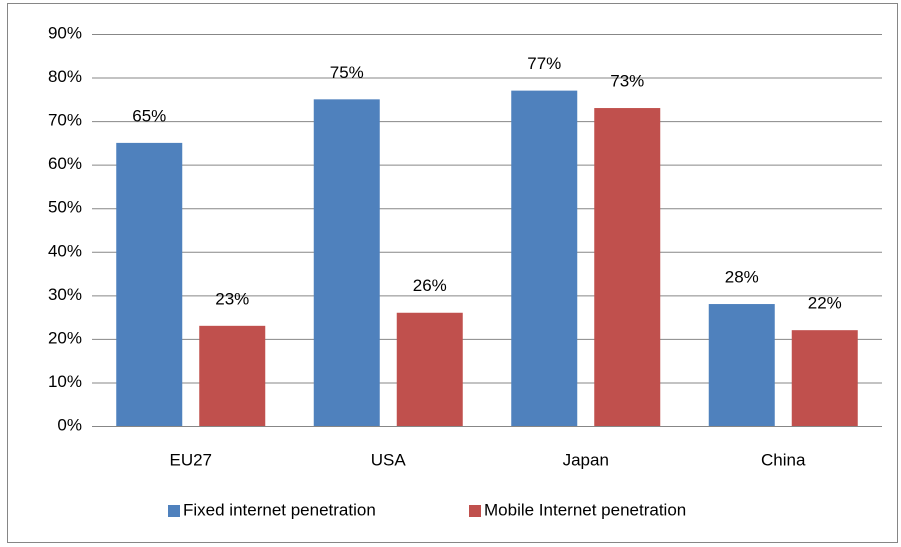 The image size is (901, 547). I want to click on y-tick-label: 60%, so click(65, 163).